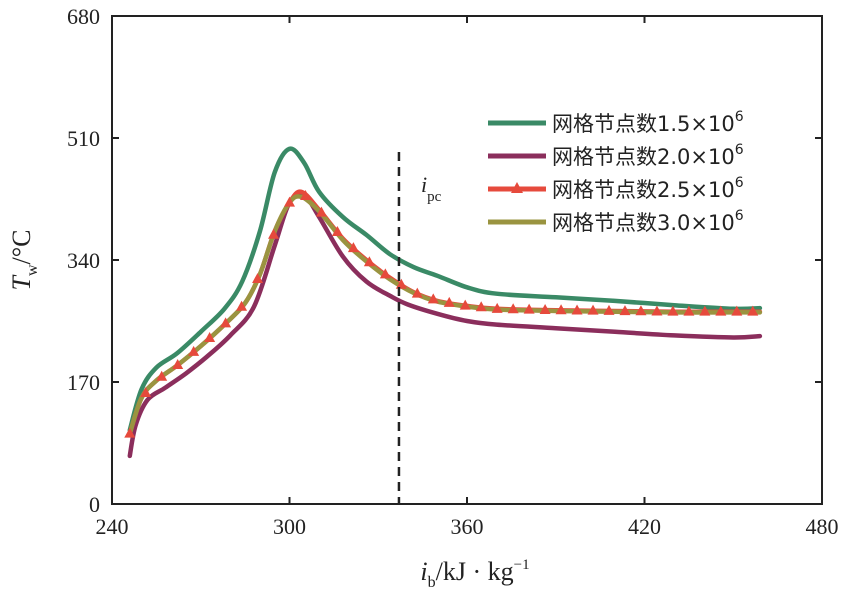 Image resolution: width=846 pixels, height=593 pixels. What do you see at coordinates (424, 184) in the screenshot?
I see `pc-label-var: i` at bounding box center [424, 184].